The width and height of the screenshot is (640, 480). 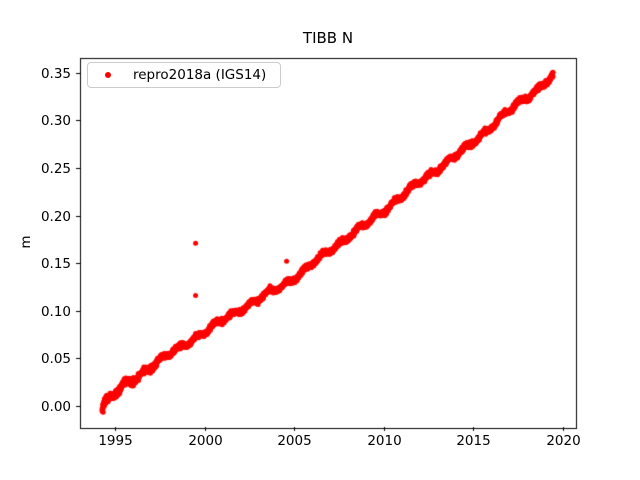 I want to click on x-tick-label: 2005, so click(x=294, y=441).